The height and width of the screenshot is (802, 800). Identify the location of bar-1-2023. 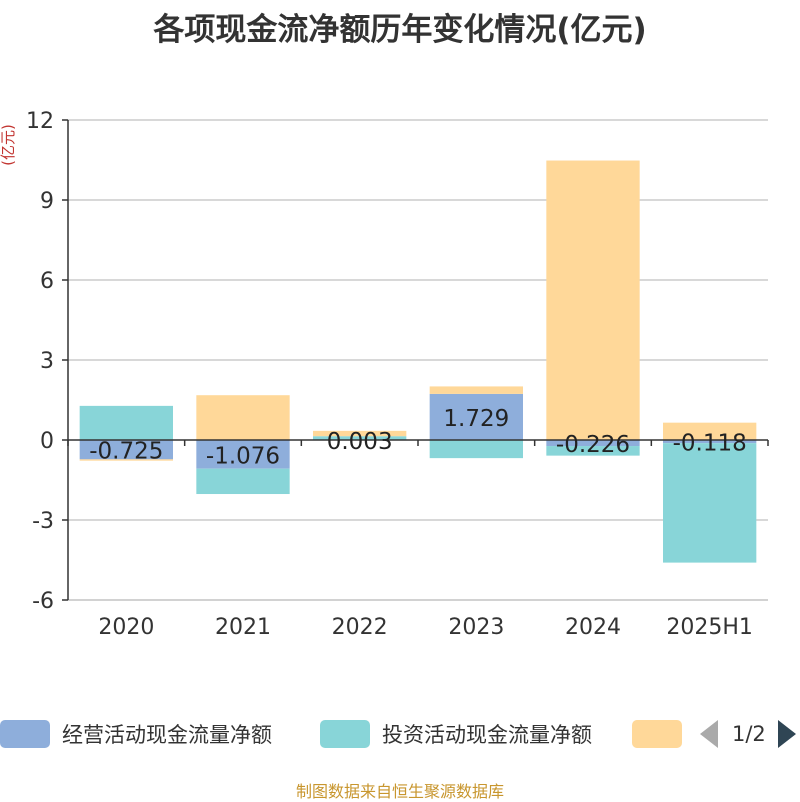
(476, 449).